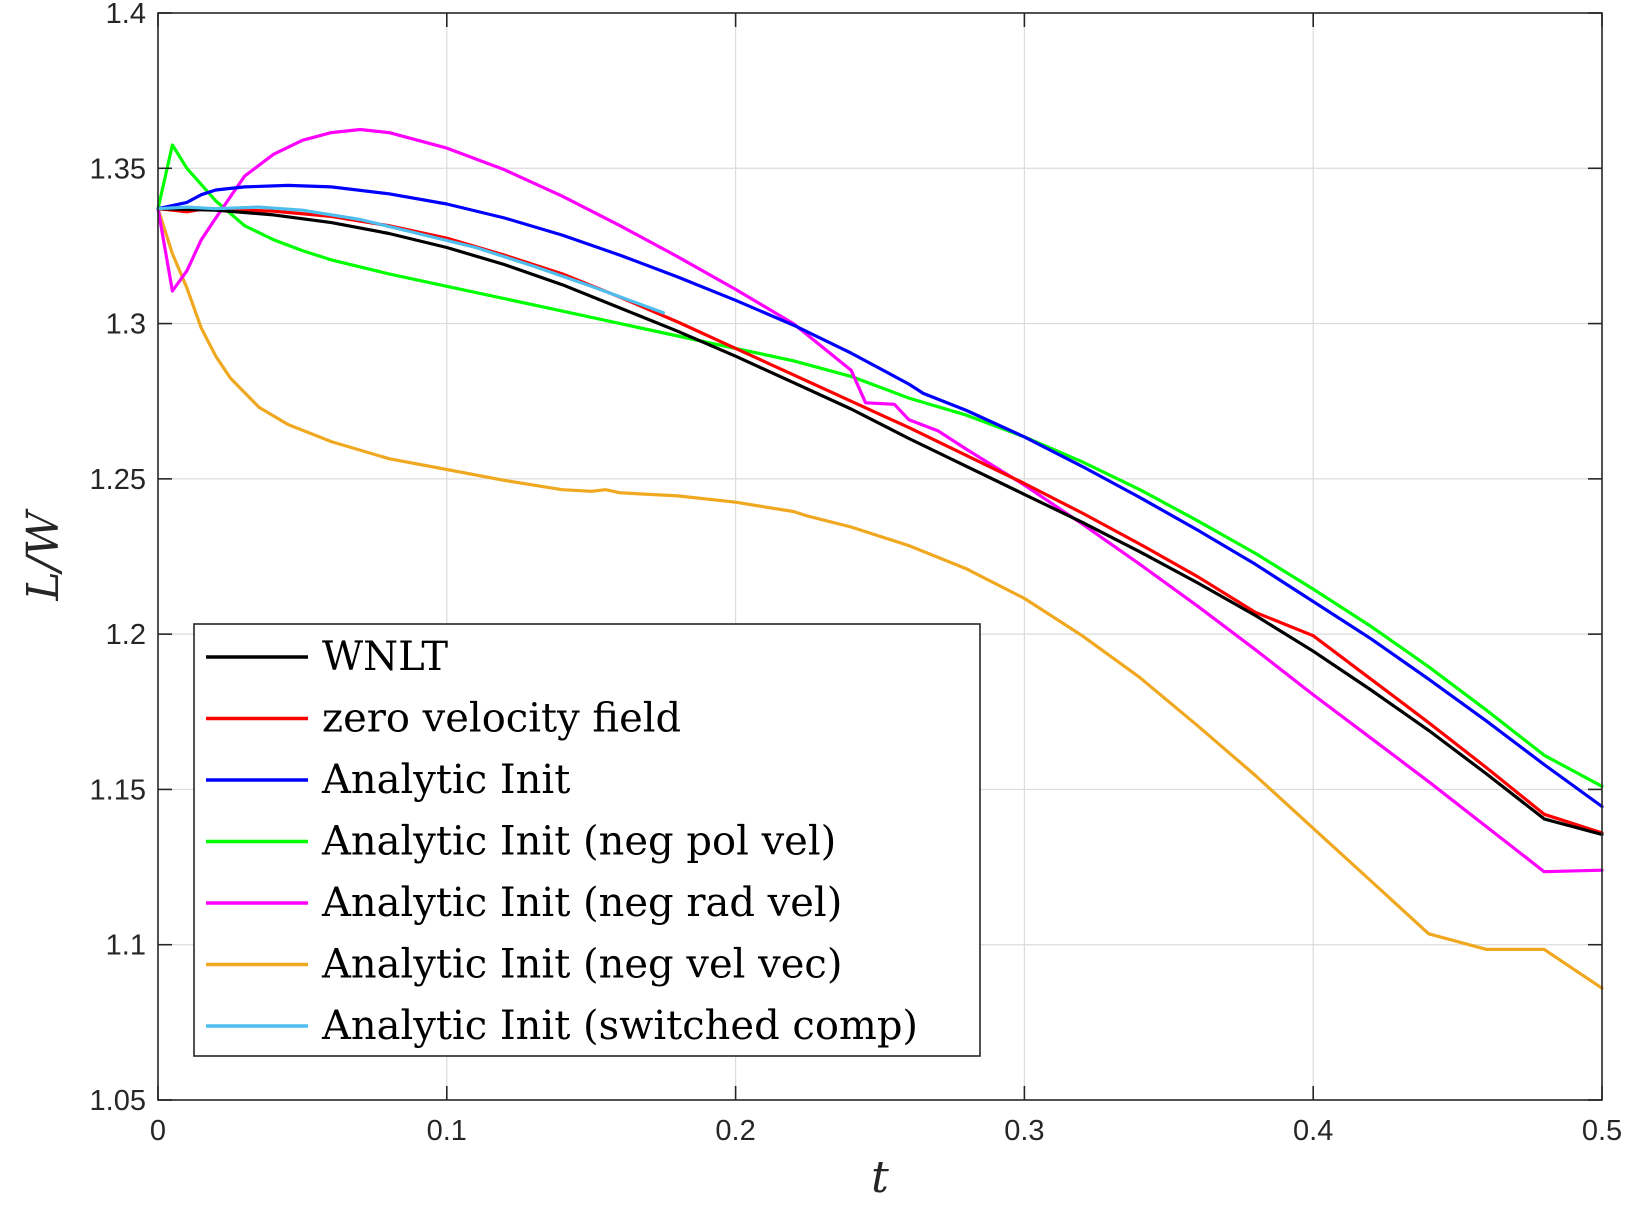 This screenshot has height=1210, width=1629. What do you see at coordinates (880, 1177) in the screenshot?
I see `x-axis-label: t` at bounding box center [880, 1177].